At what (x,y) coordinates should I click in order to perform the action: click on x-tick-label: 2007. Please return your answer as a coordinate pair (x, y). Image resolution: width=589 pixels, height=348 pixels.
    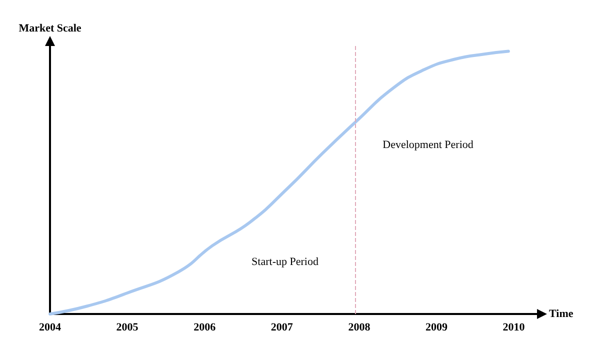
    Looking at the image, I should click on (282, 328).